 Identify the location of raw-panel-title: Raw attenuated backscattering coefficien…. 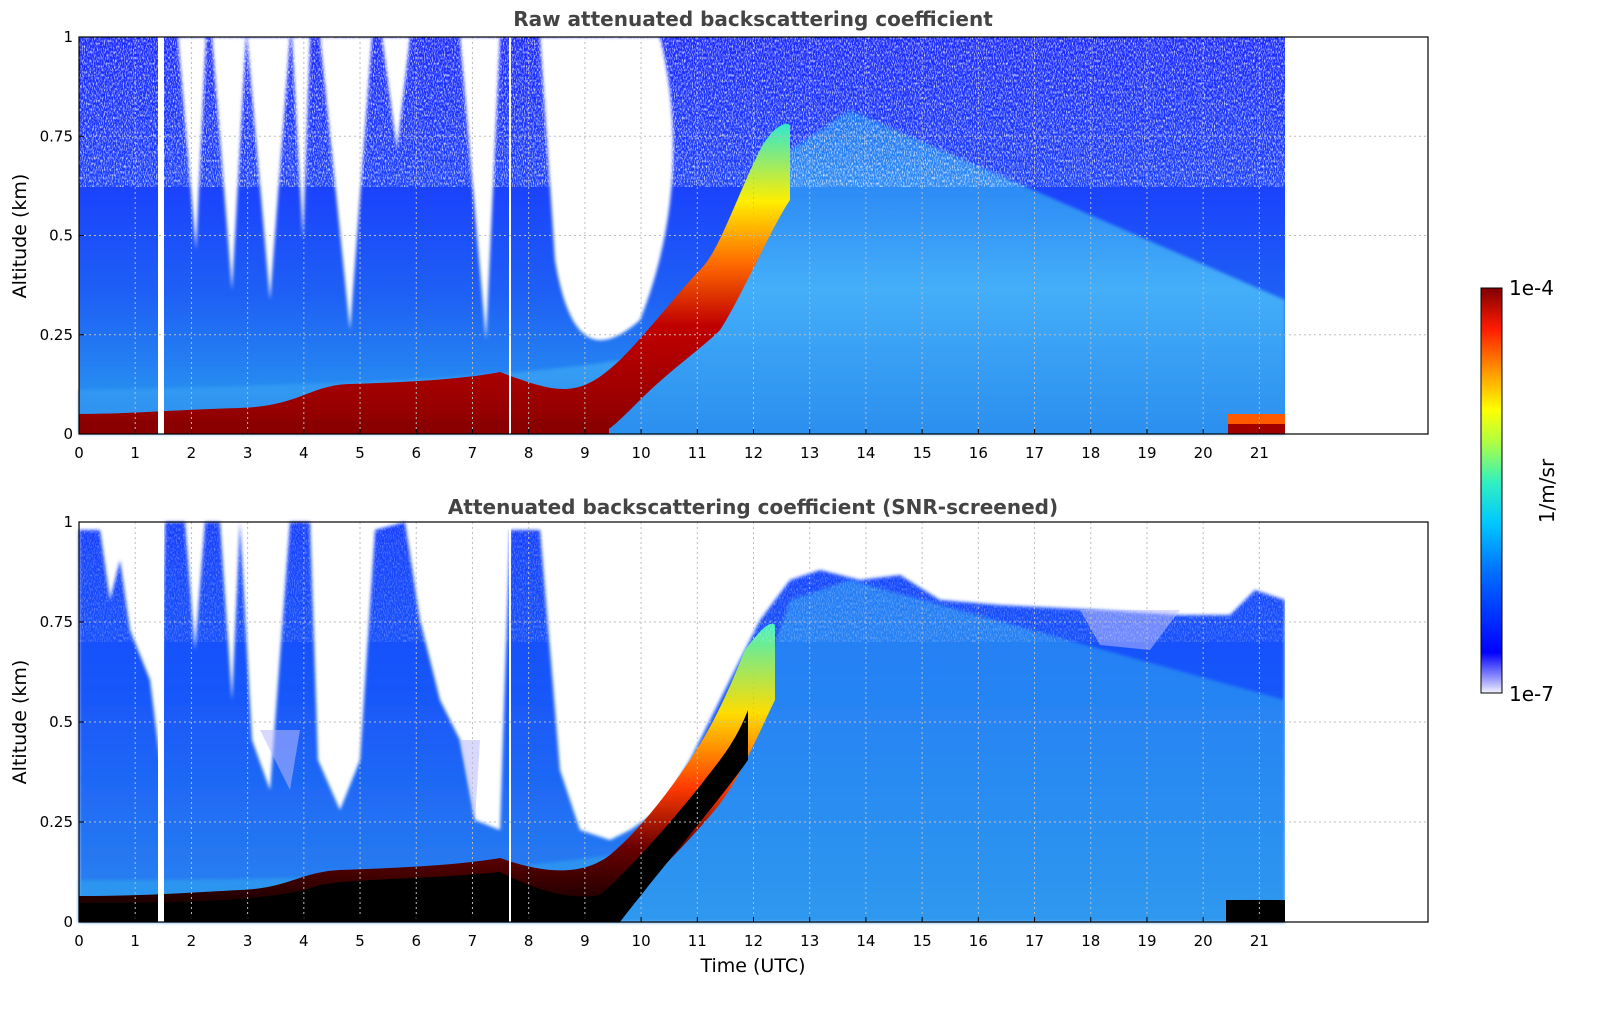
(753, 19).